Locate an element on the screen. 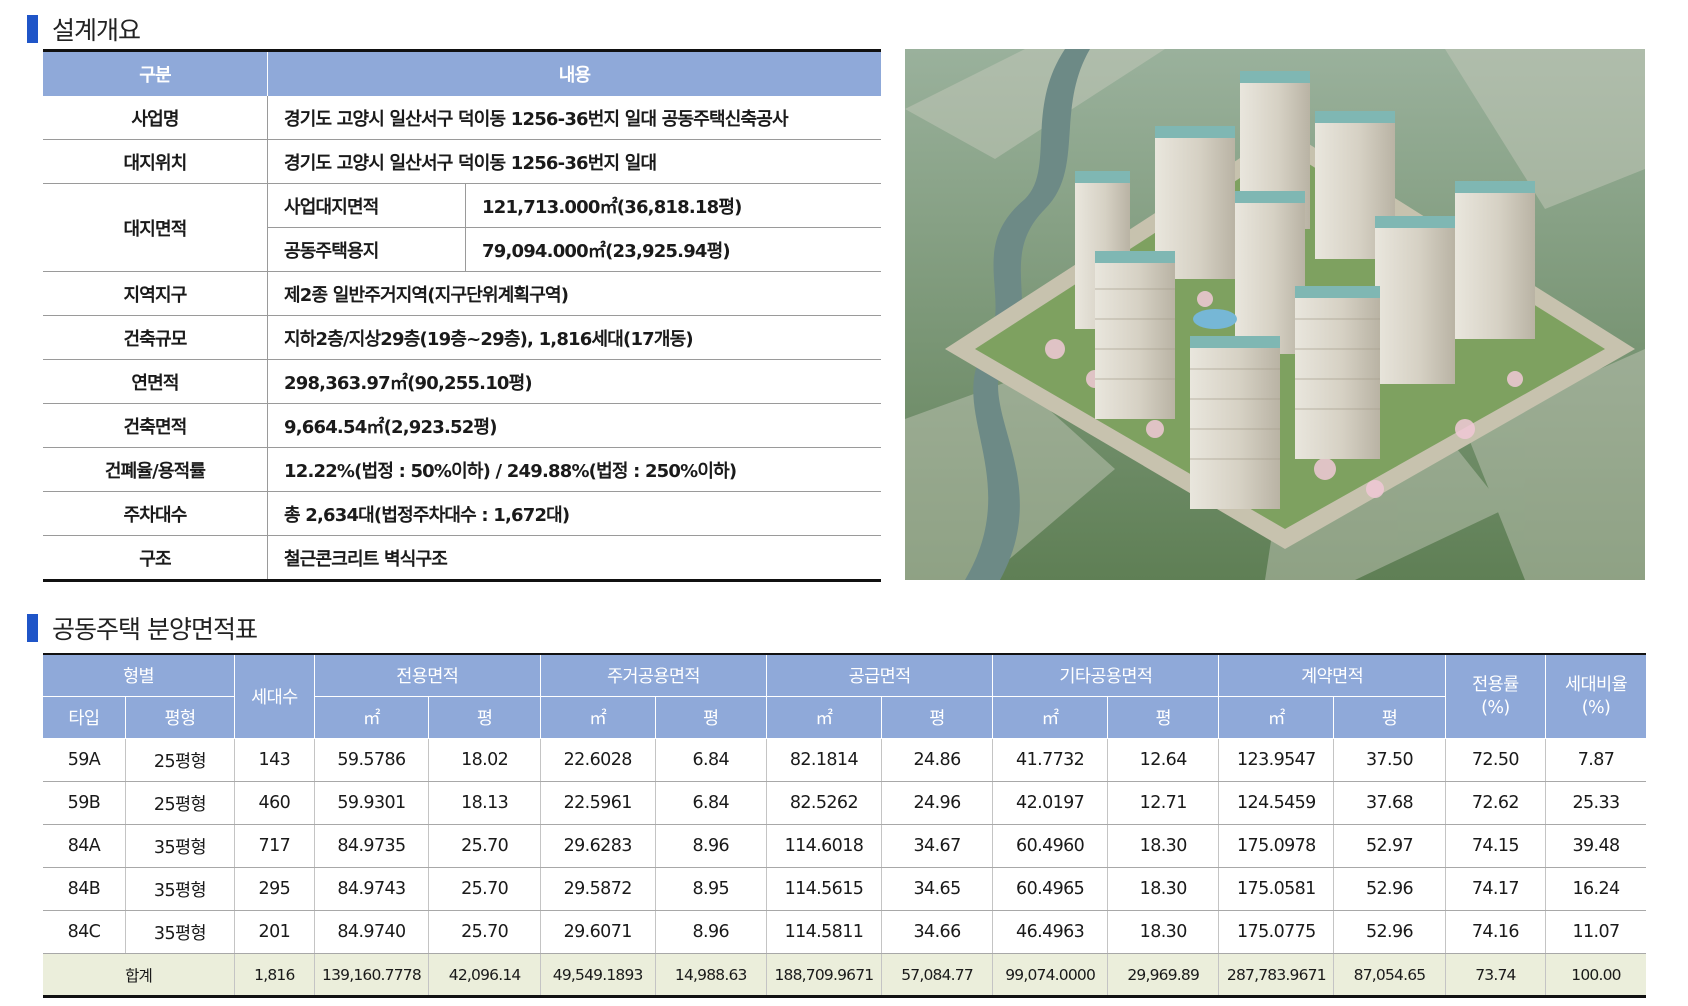 This screenshot has width=1688, height=1006. cell-type: 59A is located at coordinates (84, 760).